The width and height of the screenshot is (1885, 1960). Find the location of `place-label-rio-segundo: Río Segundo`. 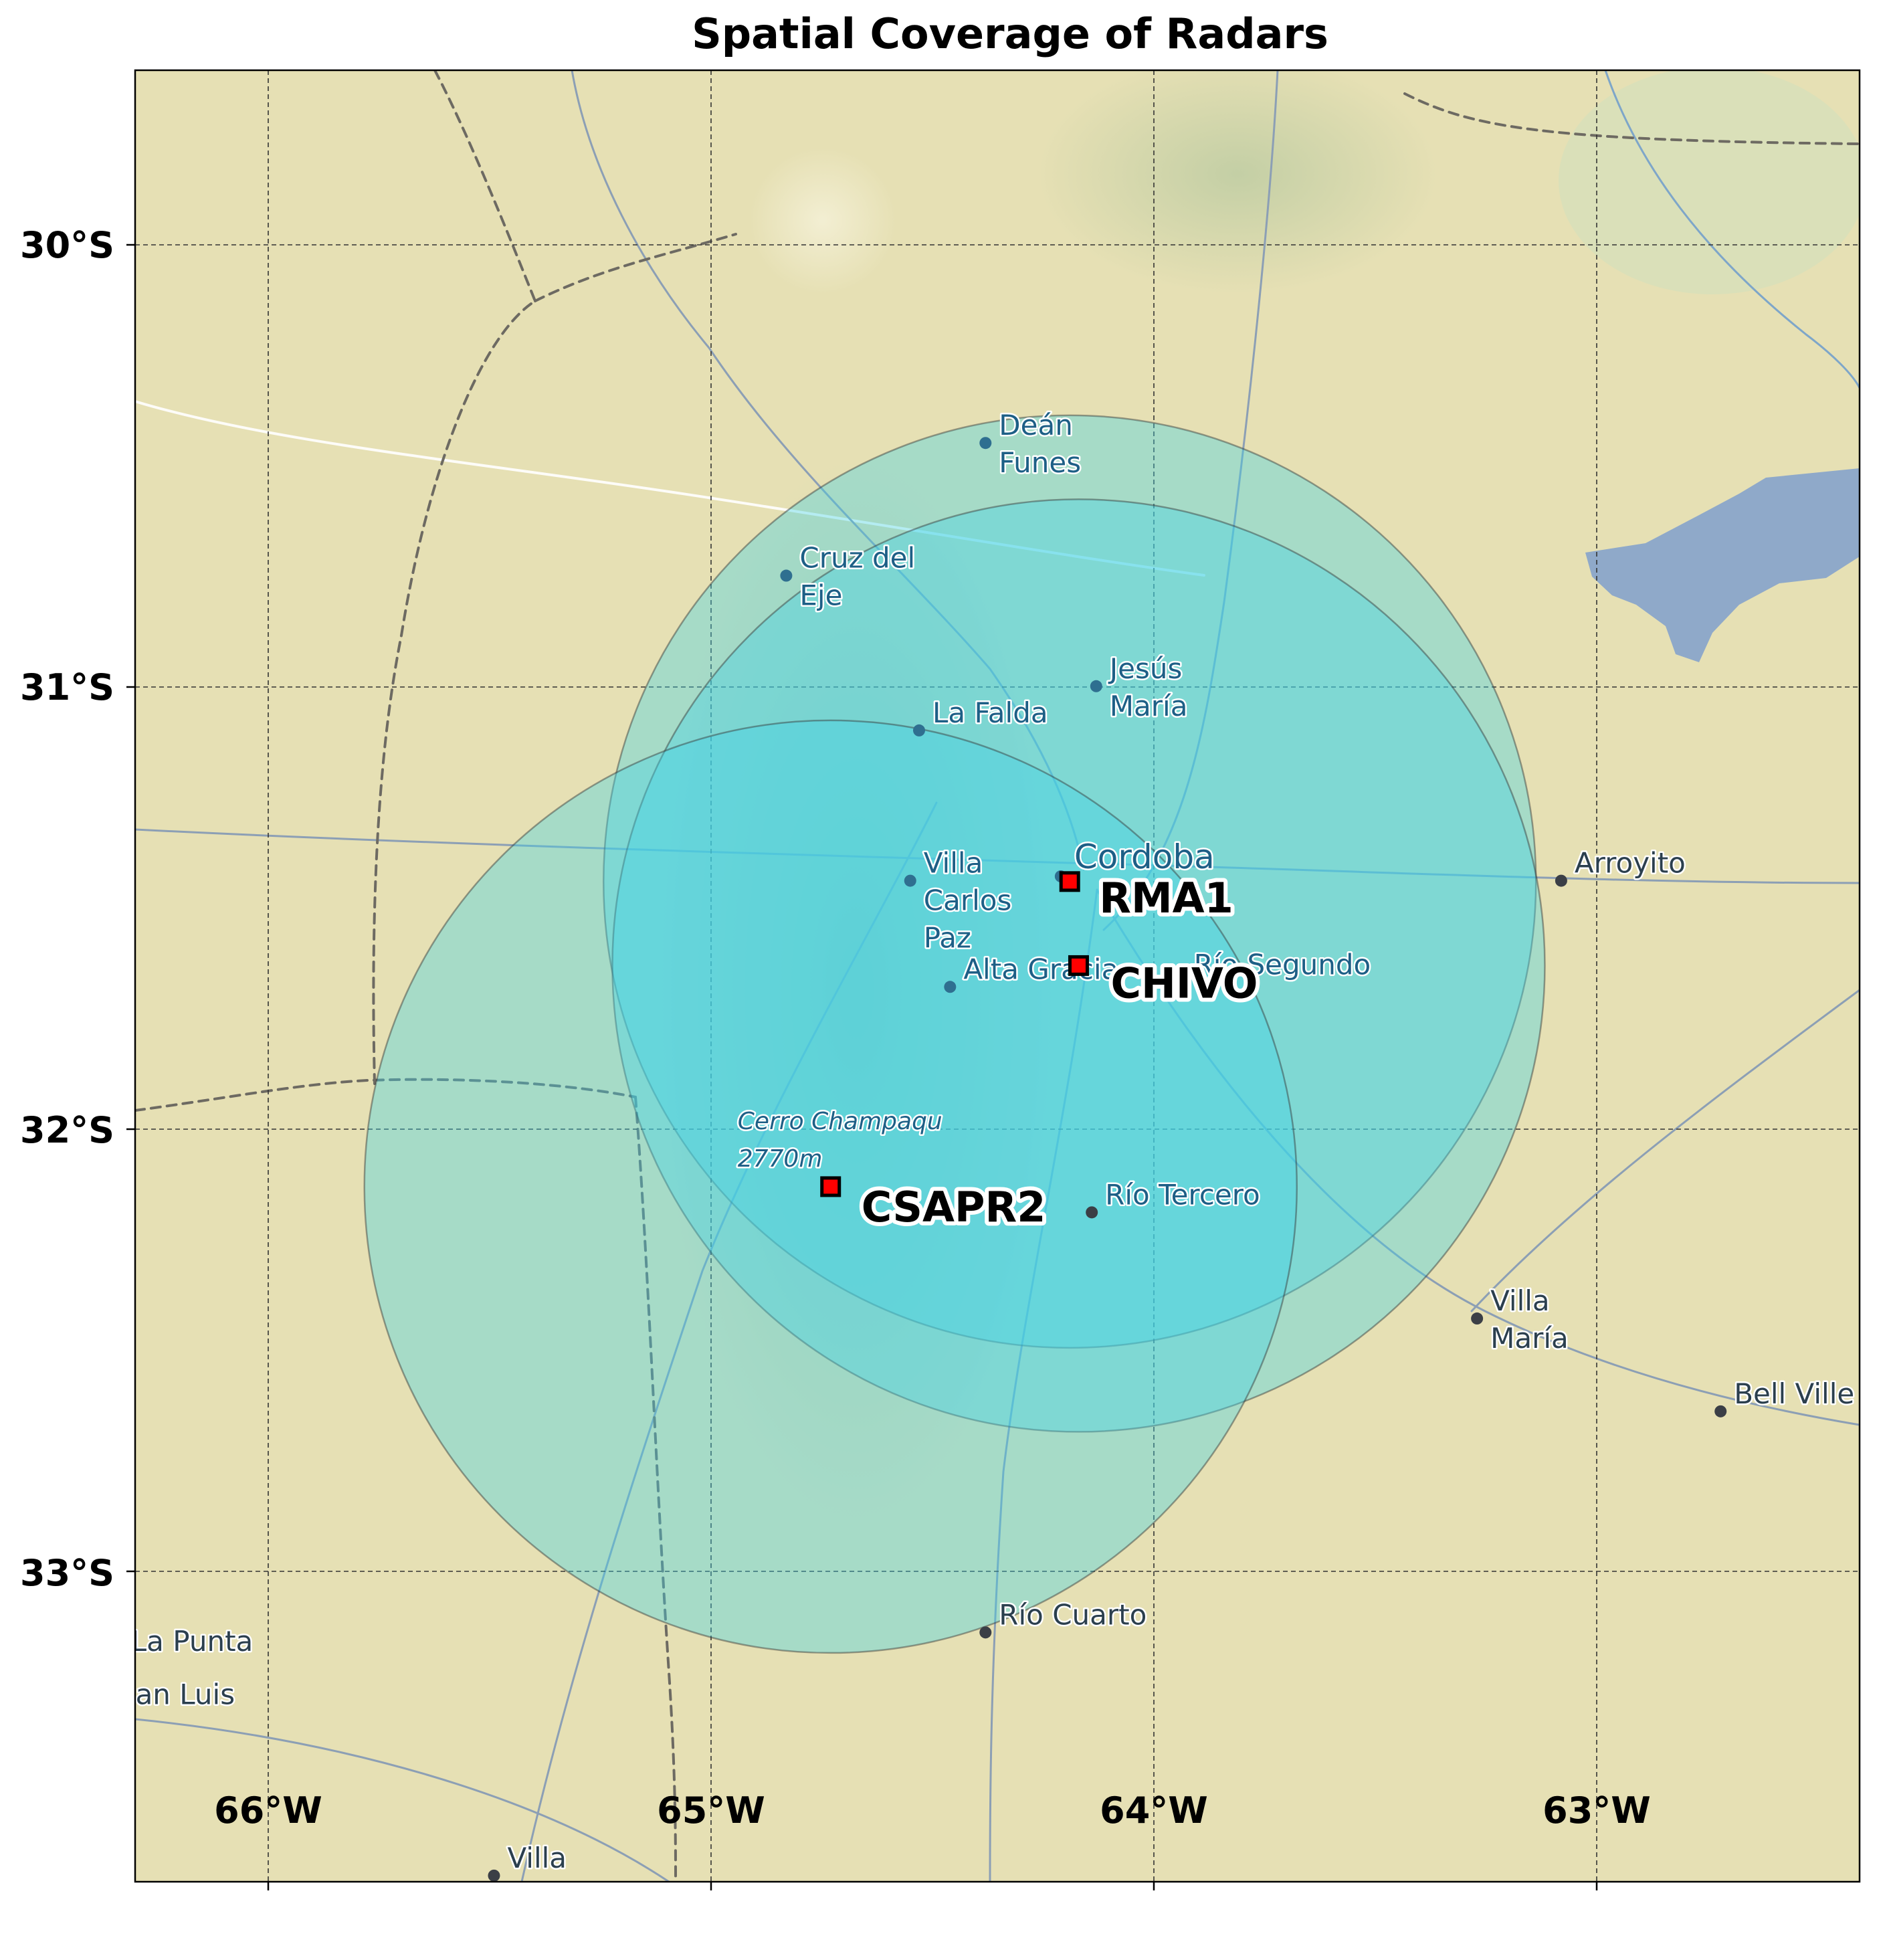

place-label-rio-segundo: Río Segundo is located at coordinates (1282, 965).